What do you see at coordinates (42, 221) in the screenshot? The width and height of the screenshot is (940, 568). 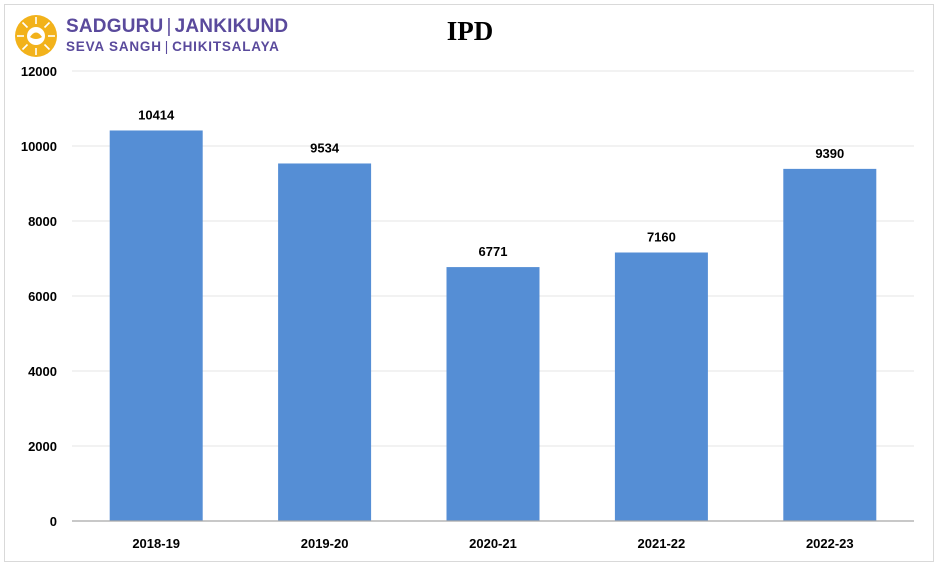 I see `y-tick-label: 8000` at bounding box center [42, 221].